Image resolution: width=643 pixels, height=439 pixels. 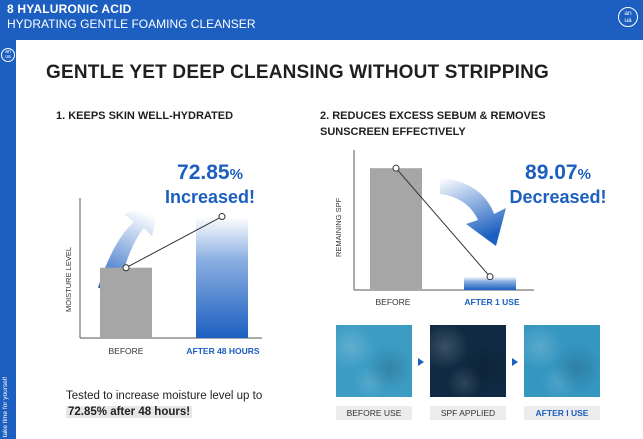 What do you see at coordinates (473, 212) in the screenshot?
I see `decrease-arrow-icon` at bounding box center [473, 212].